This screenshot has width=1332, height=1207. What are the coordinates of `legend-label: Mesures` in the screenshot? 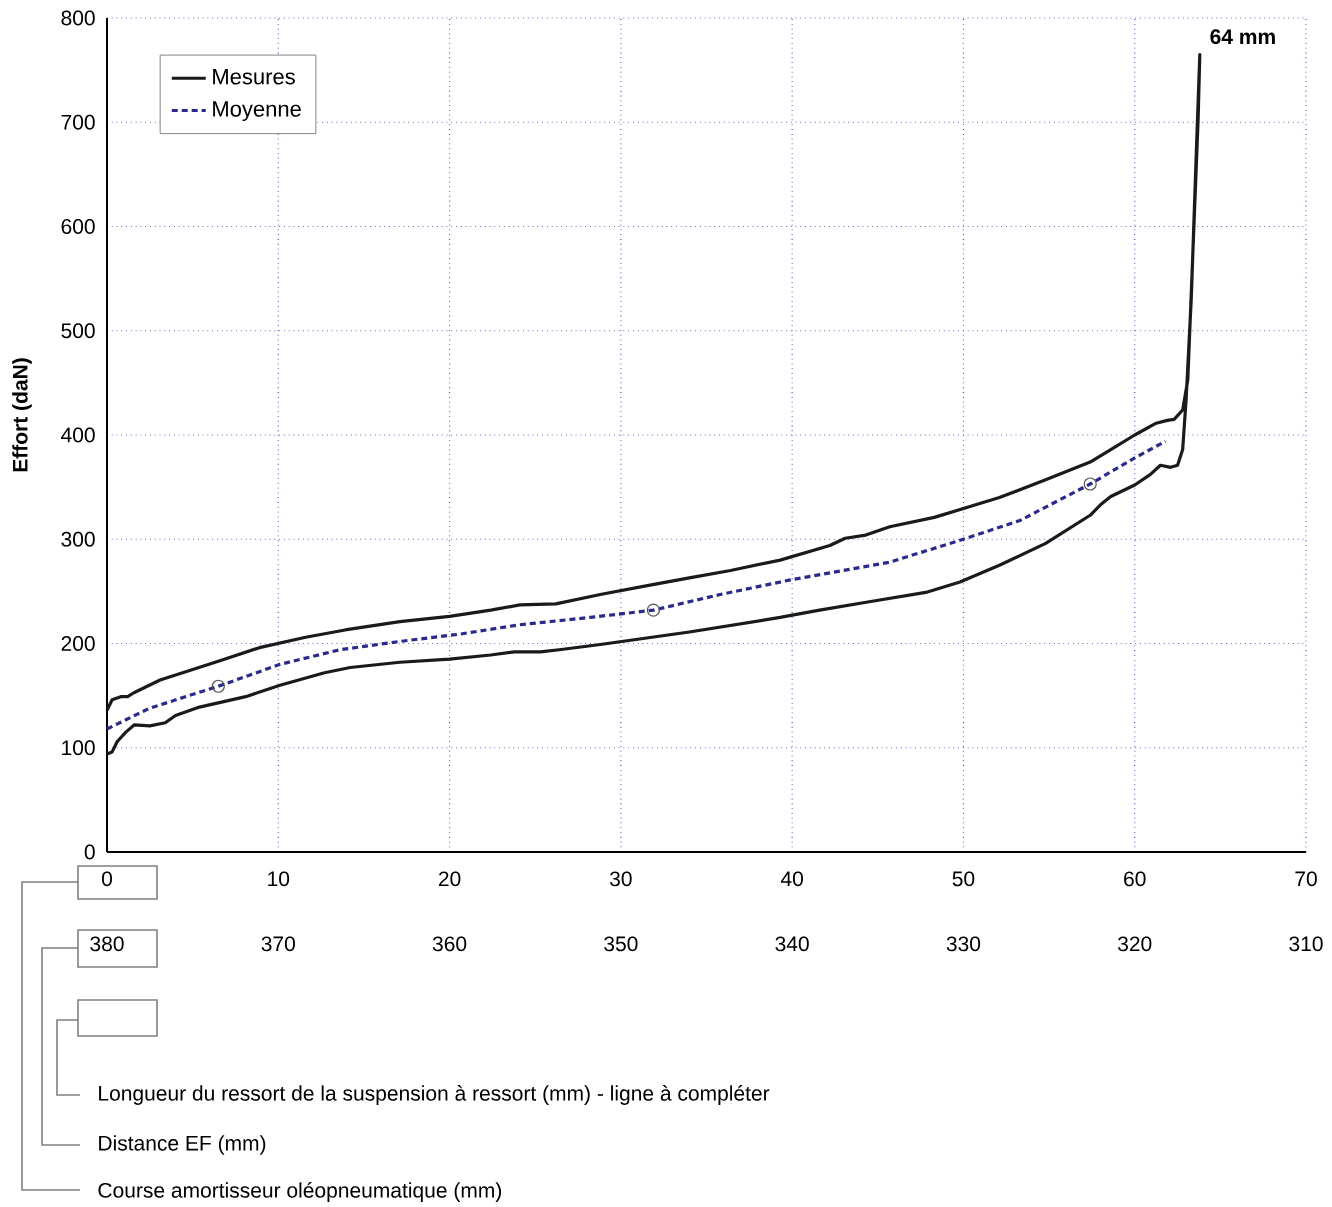 It's located at (254, 77).